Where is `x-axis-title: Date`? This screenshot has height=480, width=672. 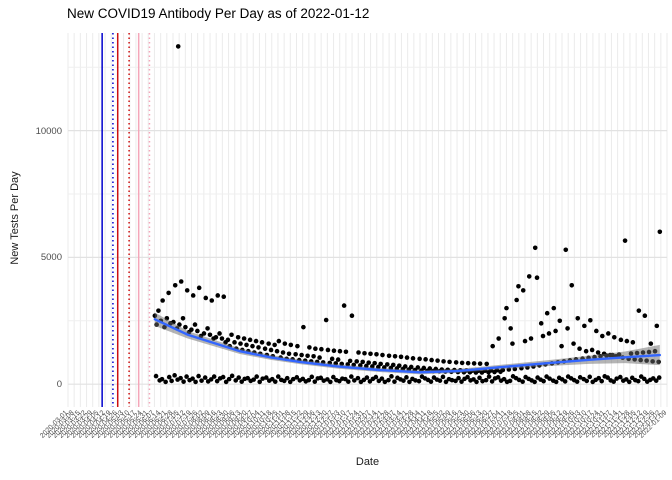 x-axis-title: Date is located at coordinates (367, 462).